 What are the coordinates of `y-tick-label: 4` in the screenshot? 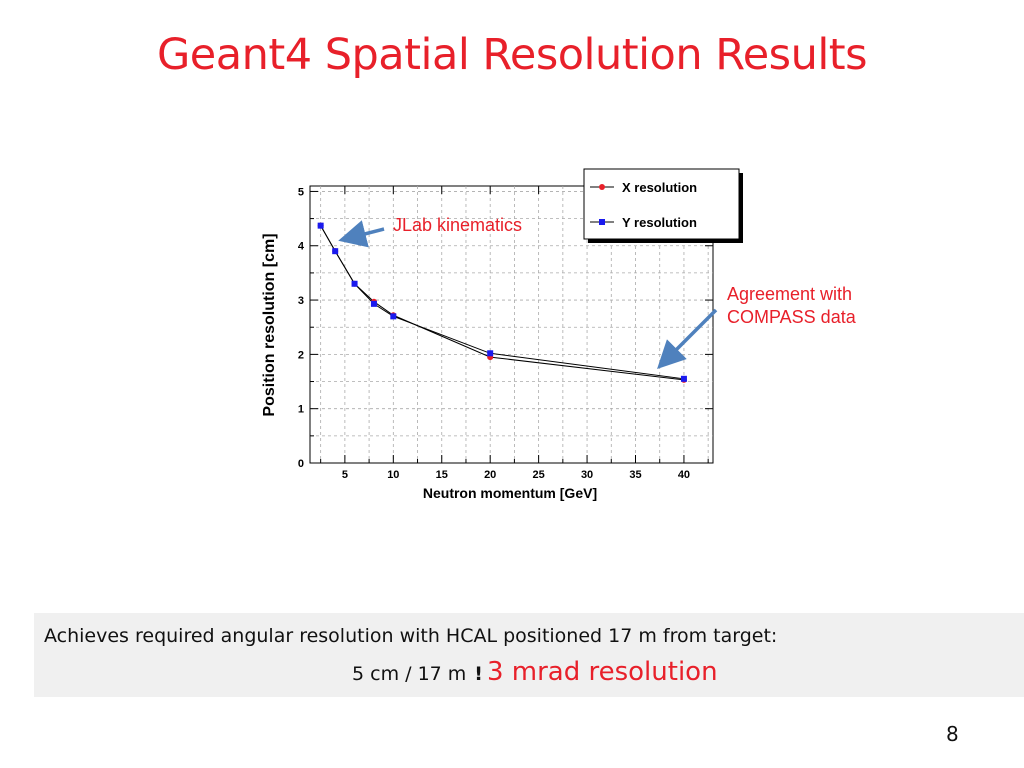 It's located at (301, 247).